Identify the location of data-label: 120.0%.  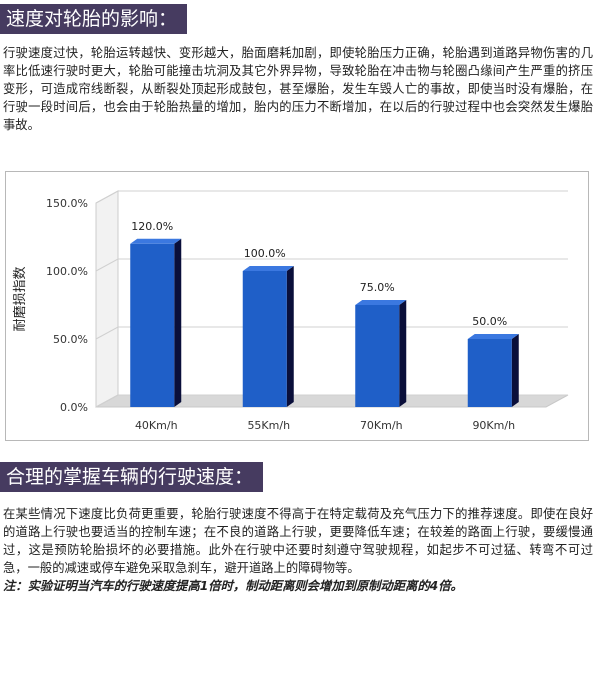
(152, 226).